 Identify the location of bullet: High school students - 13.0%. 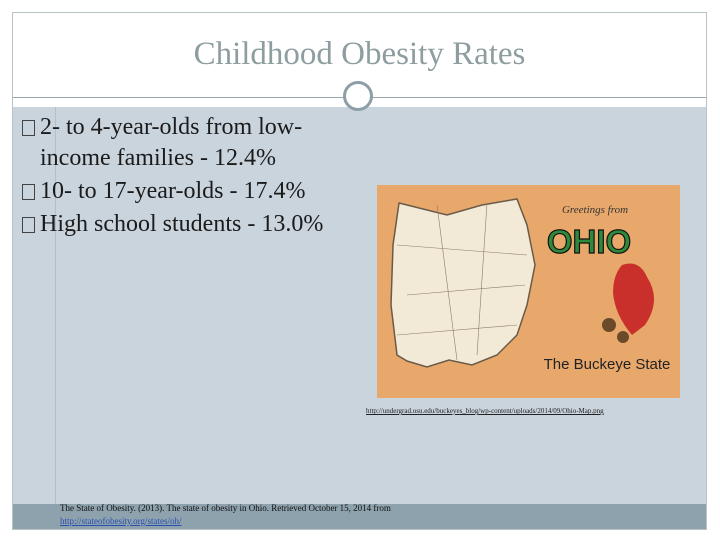
(185, 224).